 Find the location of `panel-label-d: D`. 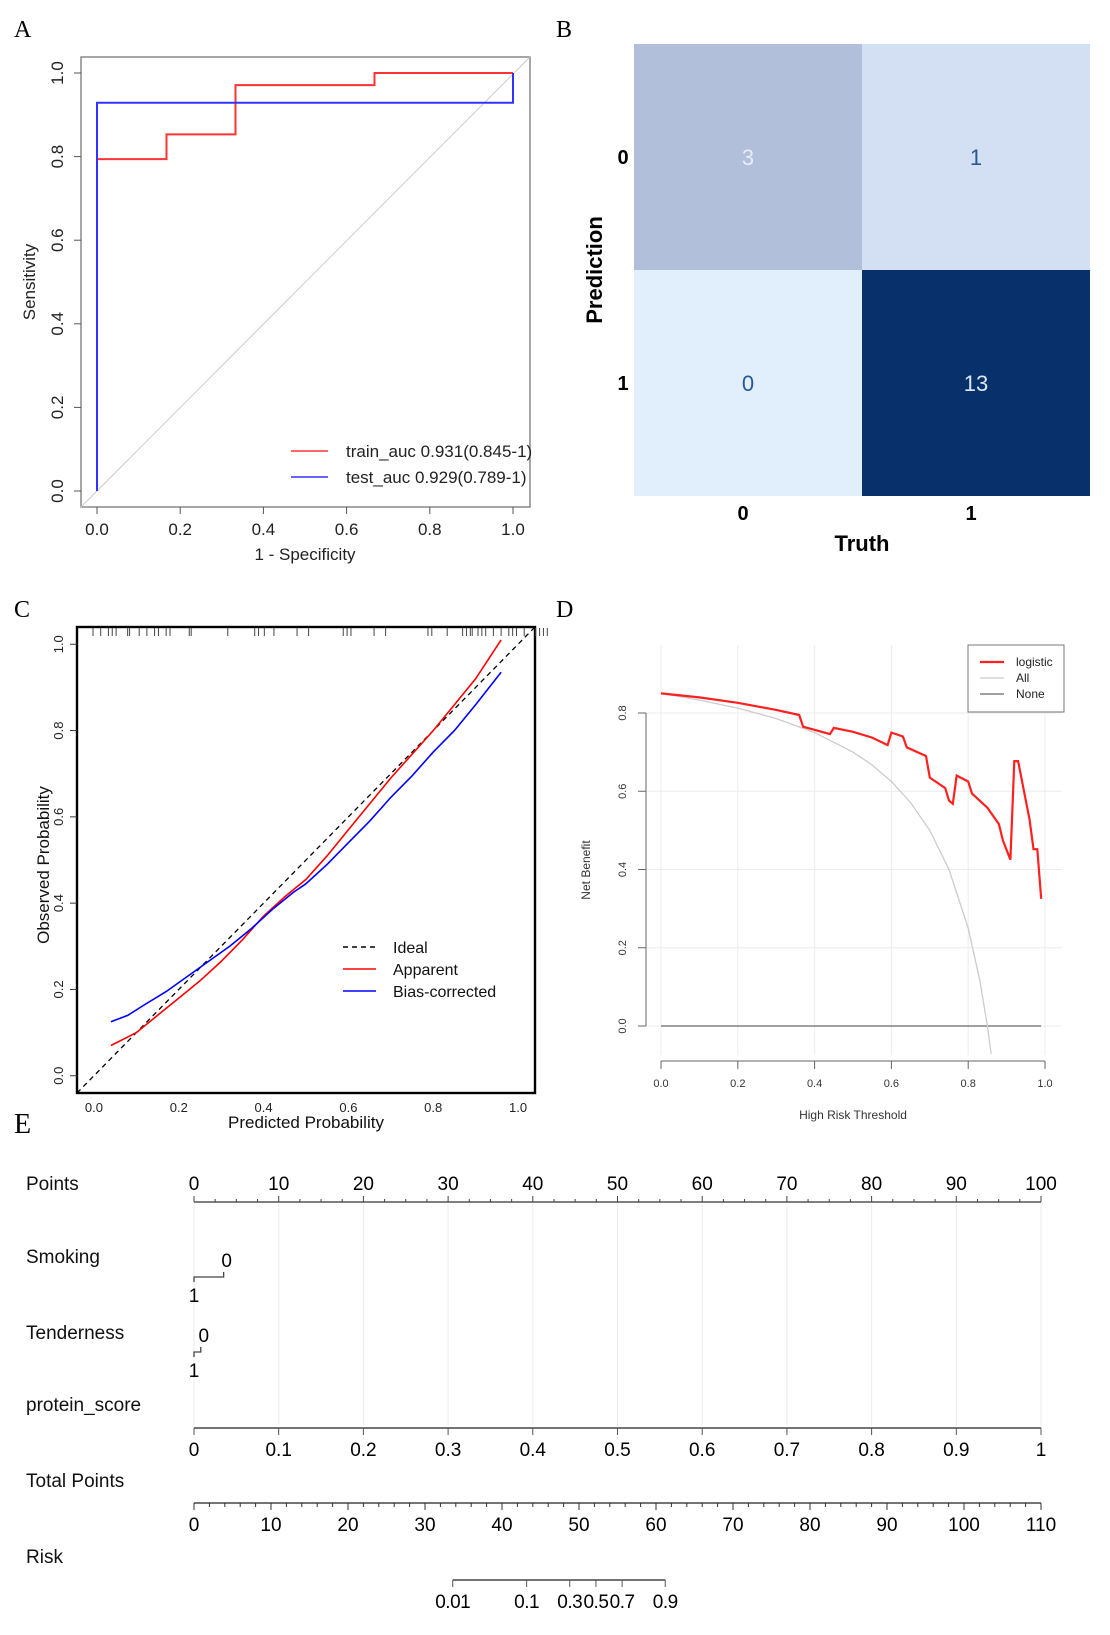

panel-label-d: D is located at coordinates (564, 610).